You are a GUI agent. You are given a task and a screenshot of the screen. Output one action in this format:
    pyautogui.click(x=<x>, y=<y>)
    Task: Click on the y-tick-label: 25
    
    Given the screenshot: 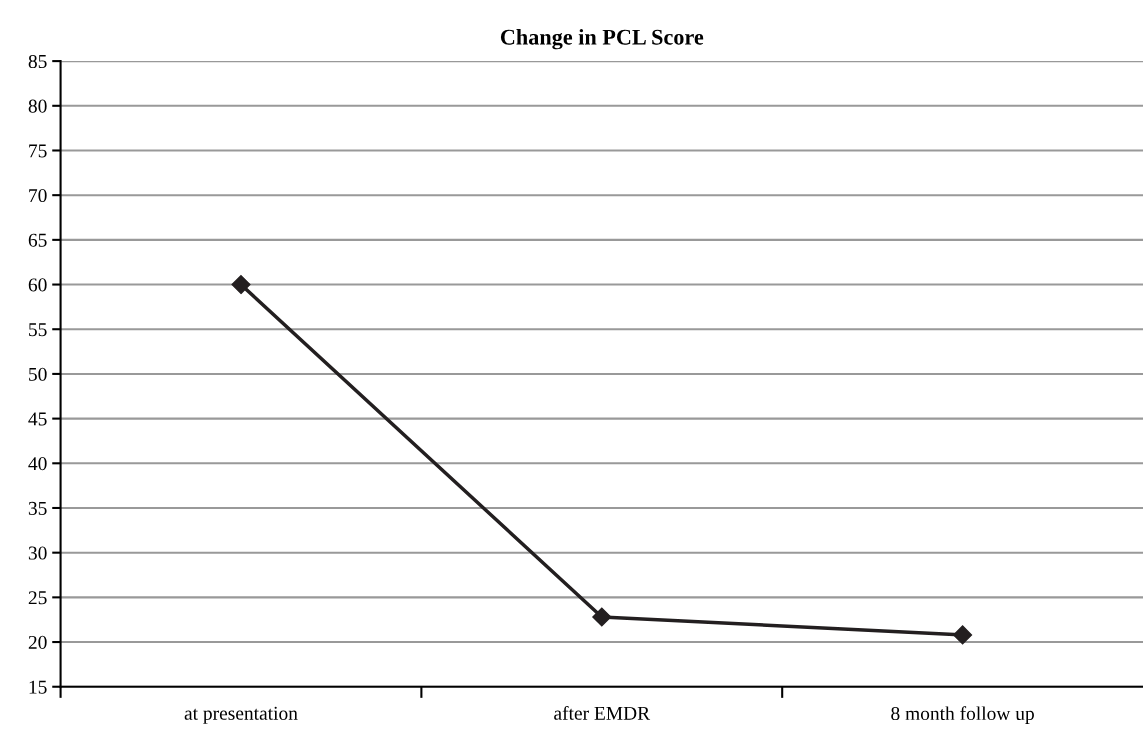 What is the action you would take?
    pyautogui.click(x=37, y=598)
    